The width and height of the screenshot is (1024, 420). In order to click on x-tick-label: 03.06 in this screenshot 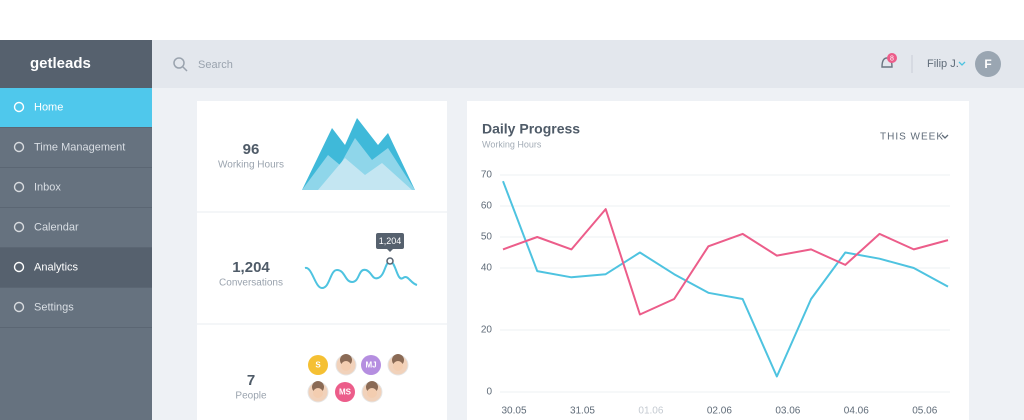, I will do `click(787, 411)`.